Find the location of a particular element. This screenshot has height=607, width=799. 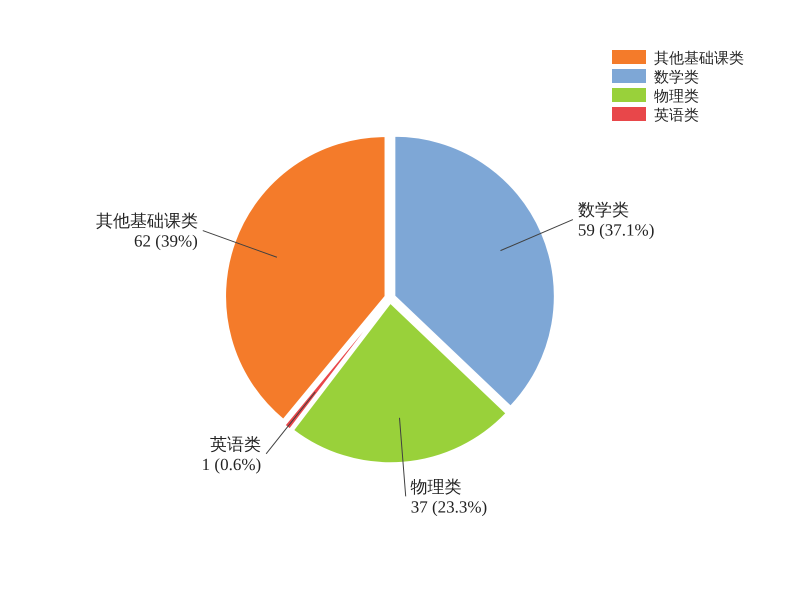

data-label: 59 (37.1%) is located at coordinates (616, 230).